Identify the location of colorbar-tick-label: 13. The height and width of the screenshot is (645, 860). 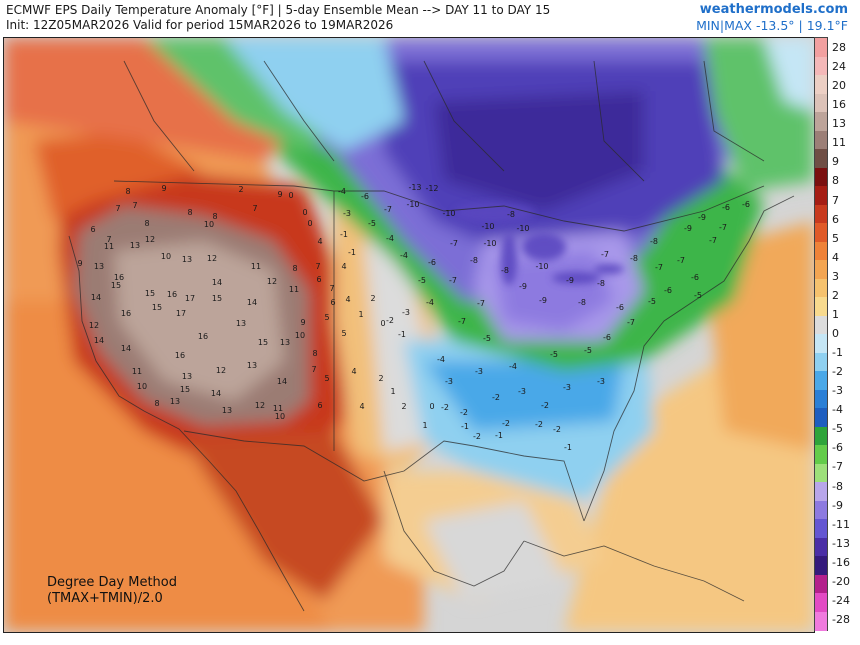
(839, 124).